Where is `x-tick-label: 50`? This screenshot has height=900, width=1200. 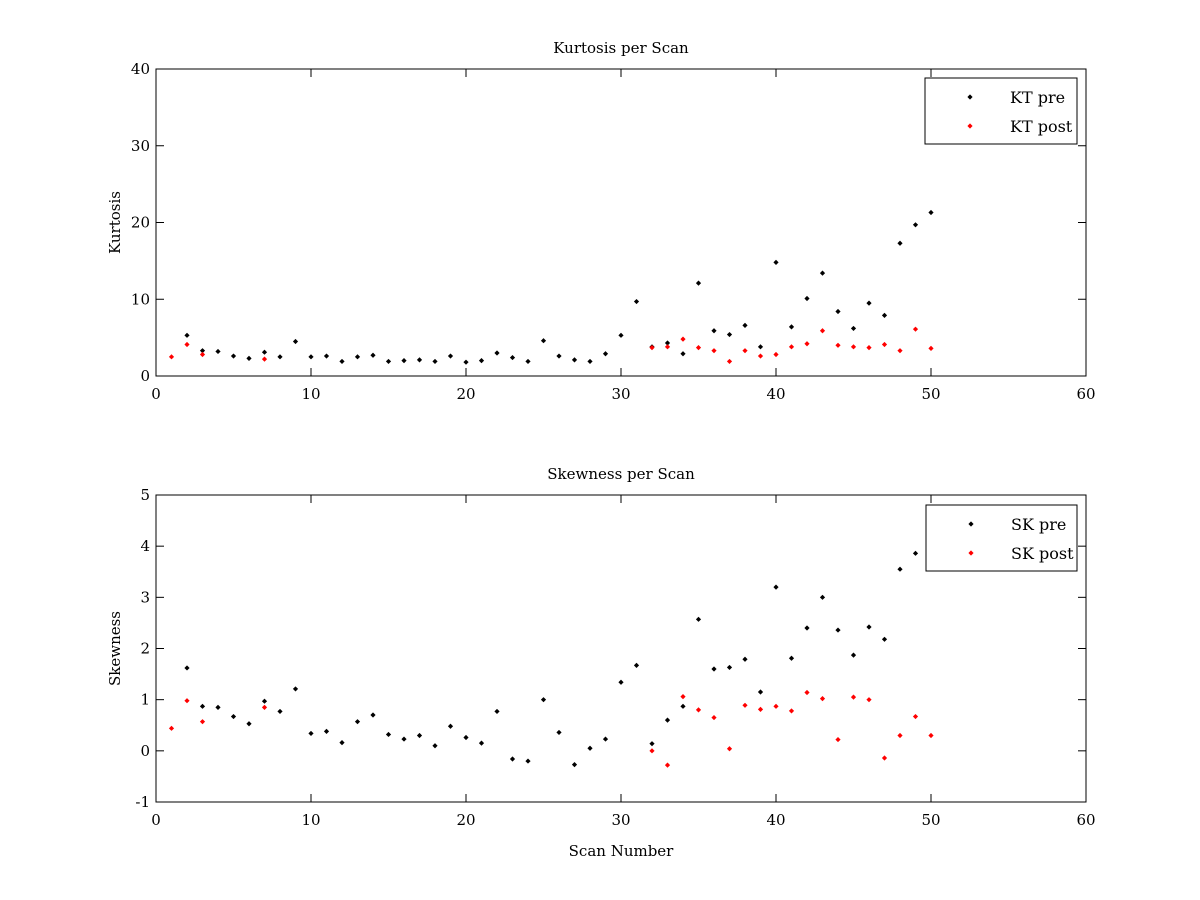
x-tick-label: 50 is located at coordinates (930, 394).